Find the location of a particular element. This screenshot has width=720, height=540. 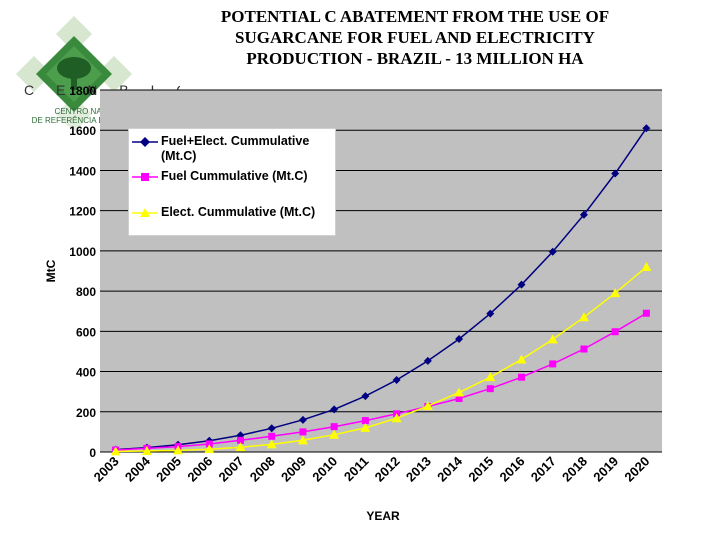

y-tick-label: 600 is located at coordinates (86, 332).